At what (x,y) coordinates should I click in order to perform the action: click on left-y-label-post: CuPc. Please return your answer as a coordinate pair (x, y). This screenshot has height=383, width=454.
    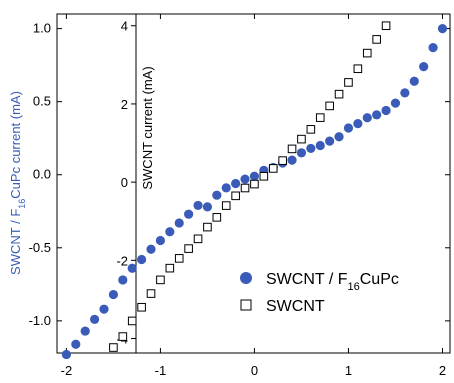
    Looking at the image, I should click on (15, 182).